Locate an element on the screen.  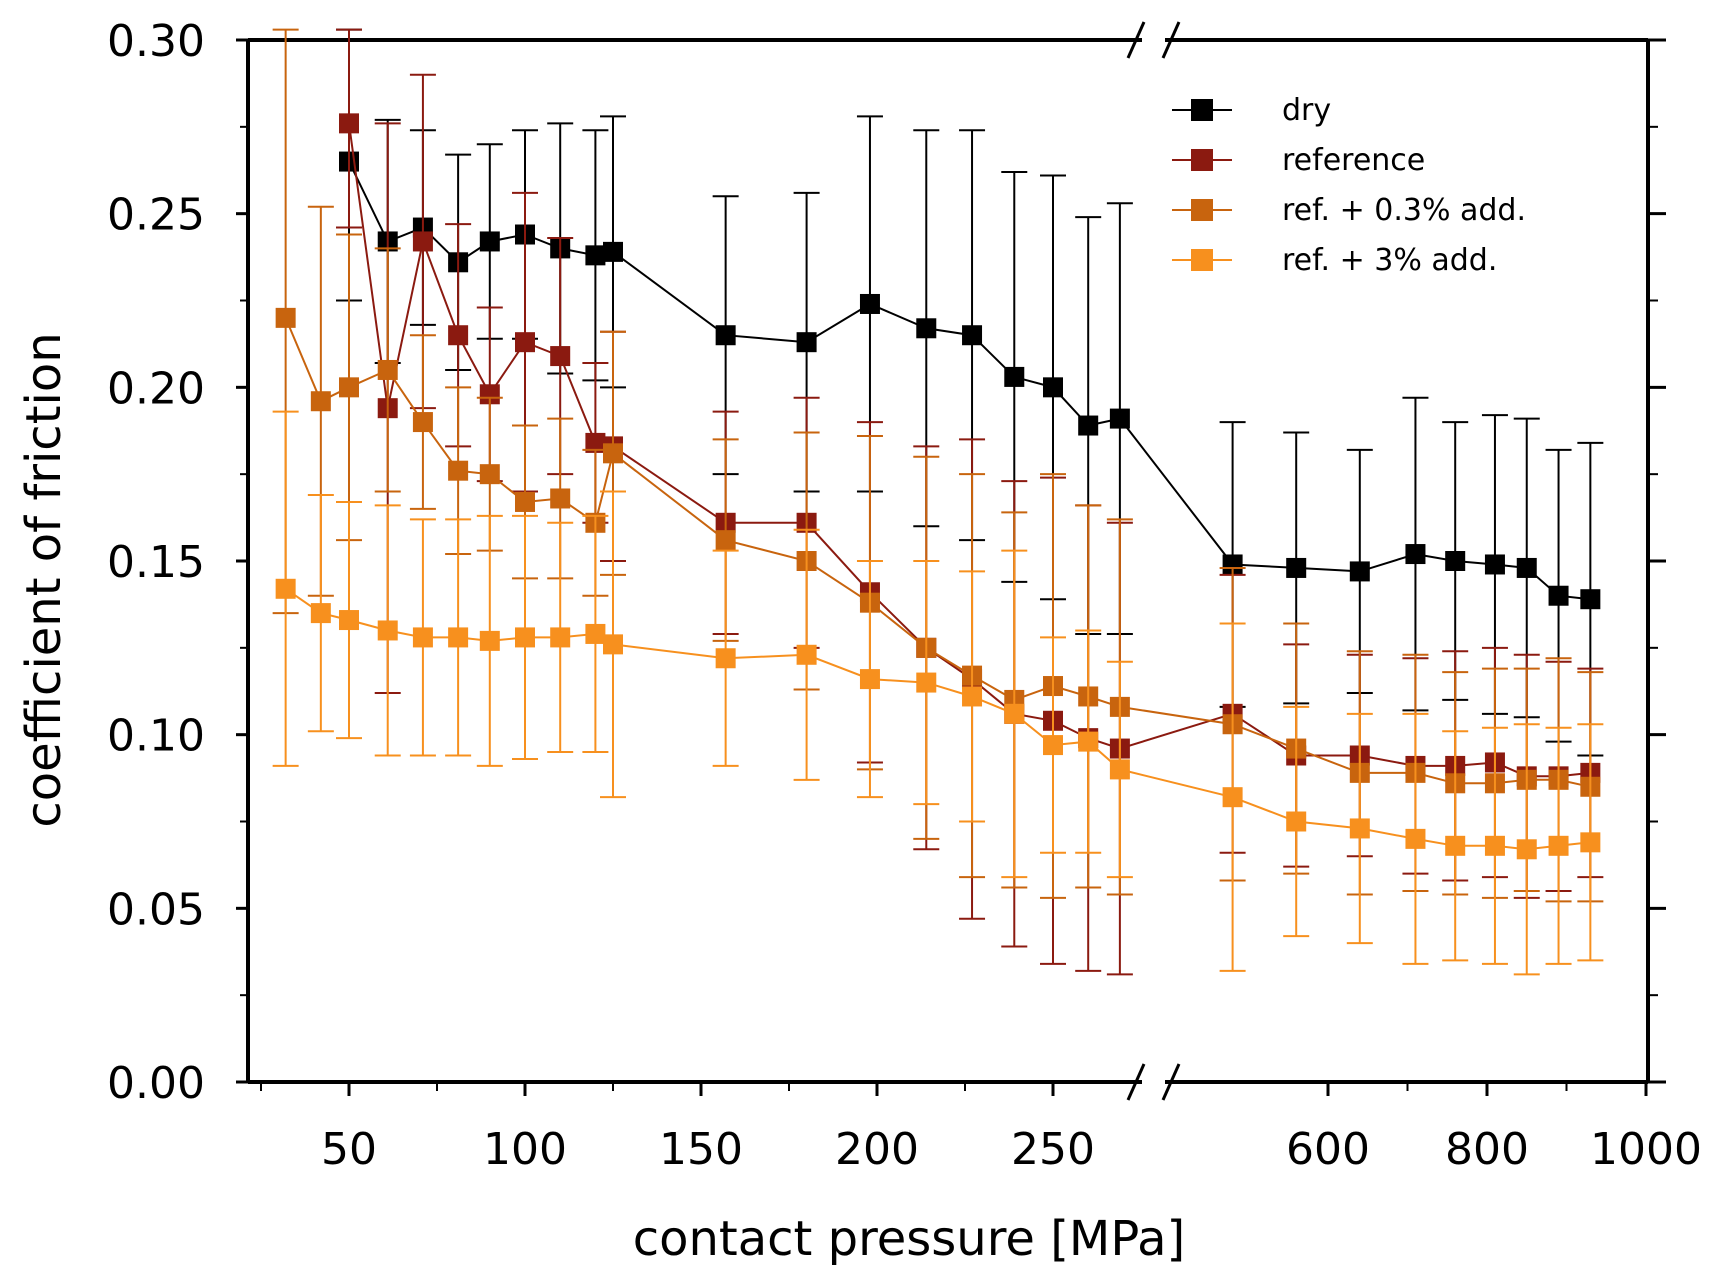
legend-label: ref. + 3% add. is located at coordinates (1389, 260).